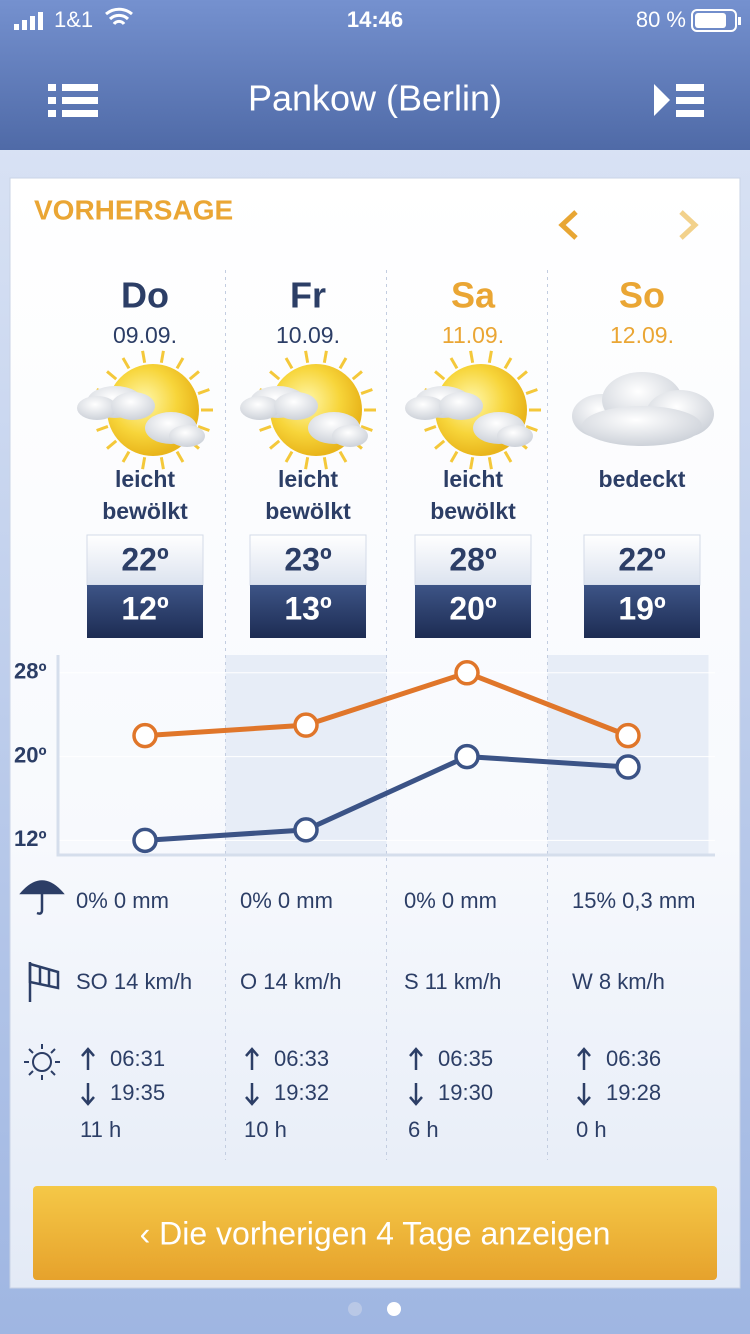 The width and height of the screenshot is (750, 1334). I want to click on day-name: Do, so click(145, 295).